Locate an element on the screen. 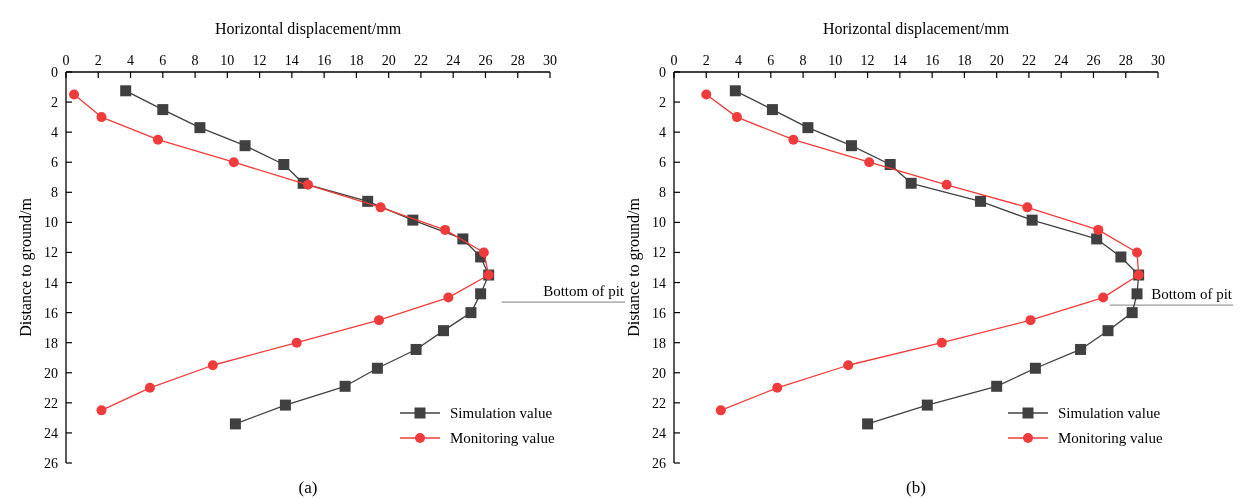 Image resolution: width=1249 pixels, height=499 pixels. x-tick-label: 4 is located at coordinates (739, 60).